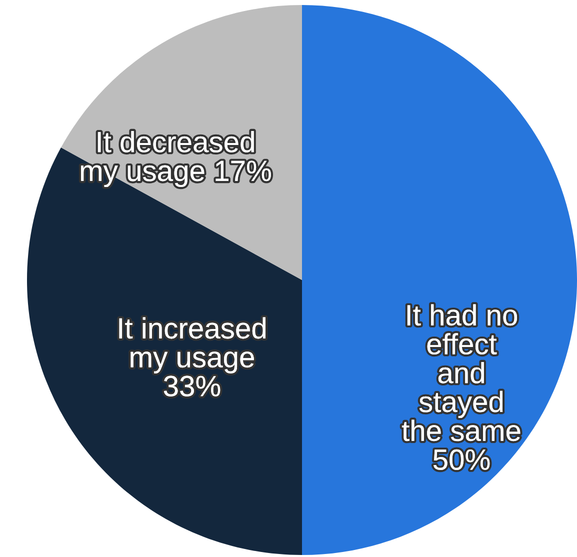 The width and height of the screenshot is (577, 557). I want to click on slice-label: It had no effect and stayed the same, so click(461, 373).